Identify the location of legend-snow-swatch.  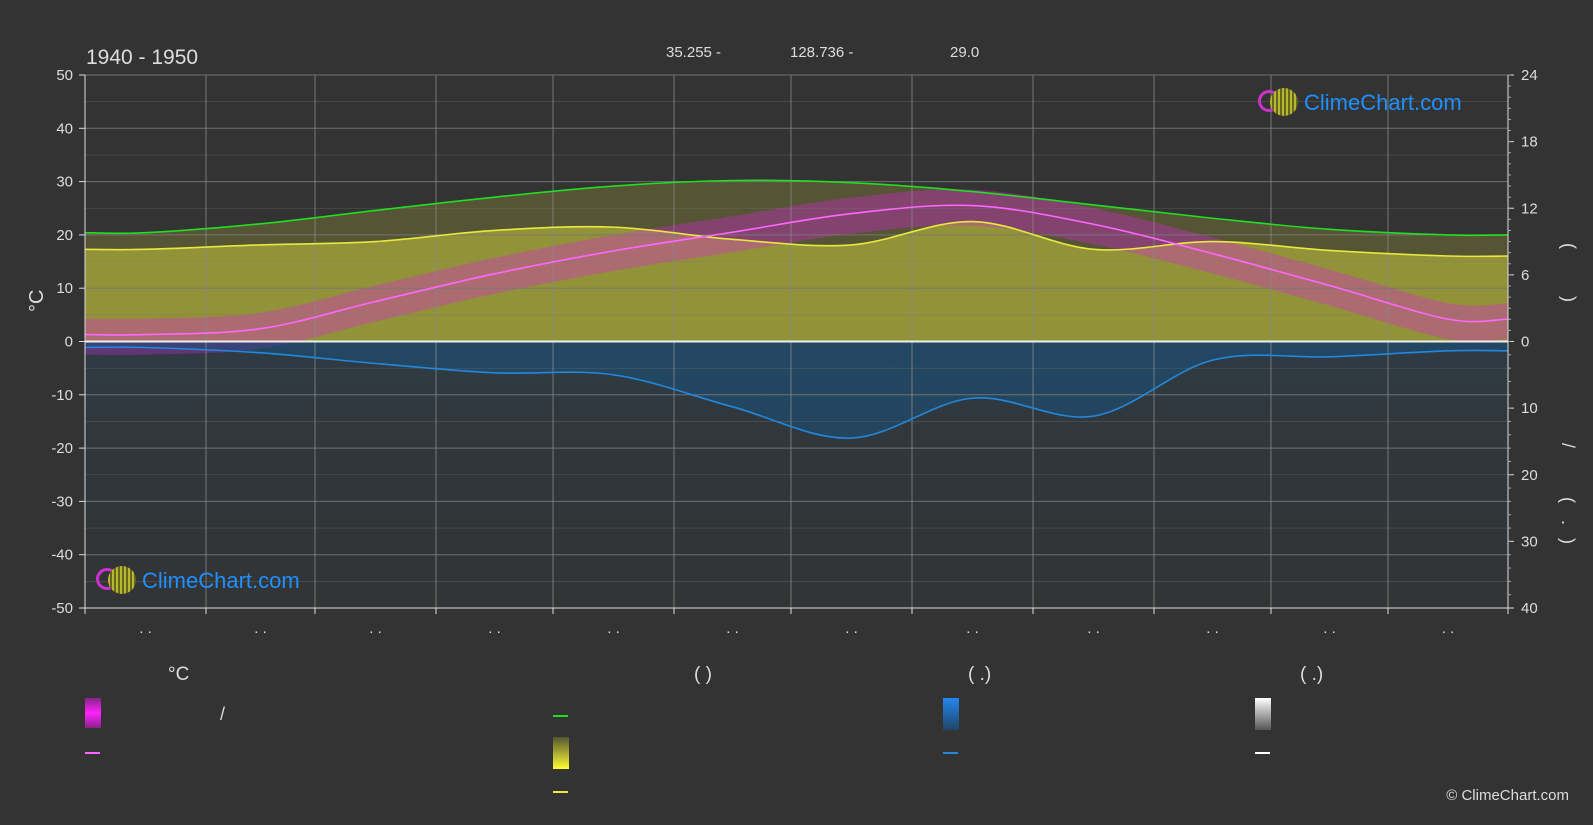
(1263, 714).